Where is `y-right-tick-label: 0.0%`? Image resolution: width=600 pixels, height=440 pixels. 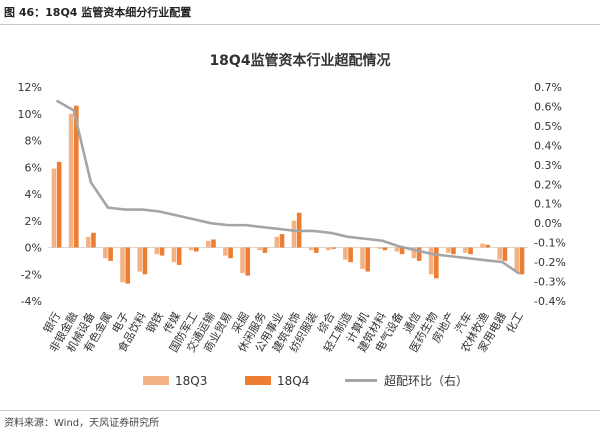
y-right-tick-label: 0.0% is located at coordinates (548, 223).